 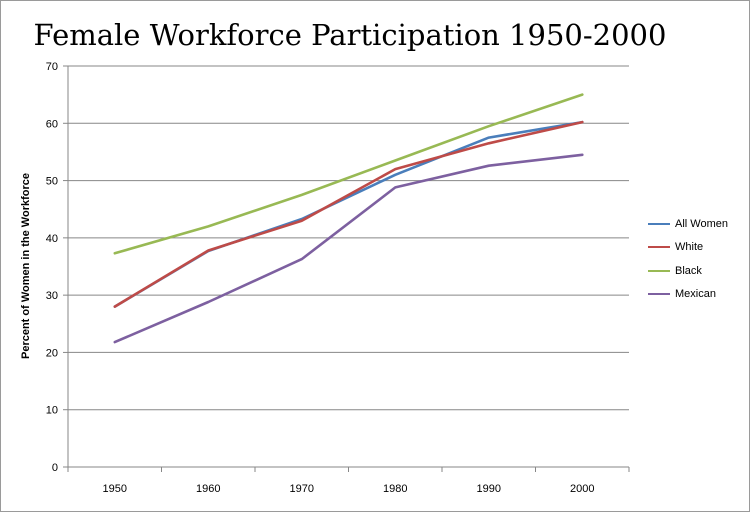 What do you see at coordinates (52, 239) in the screenshot?
I see `y-tick-label: 40` at bounding box center [52, 239].